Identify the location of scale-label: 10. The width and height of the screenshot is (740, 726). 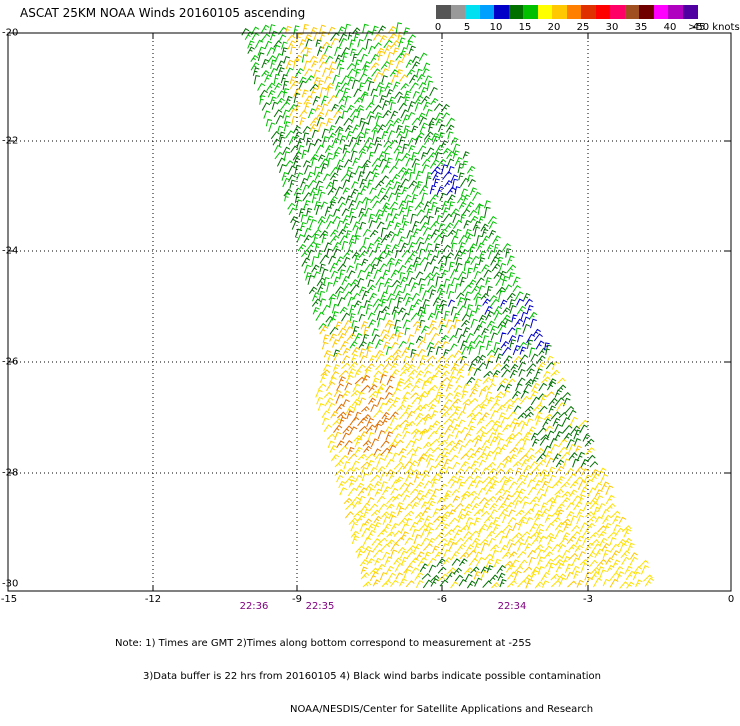
(496, 27).